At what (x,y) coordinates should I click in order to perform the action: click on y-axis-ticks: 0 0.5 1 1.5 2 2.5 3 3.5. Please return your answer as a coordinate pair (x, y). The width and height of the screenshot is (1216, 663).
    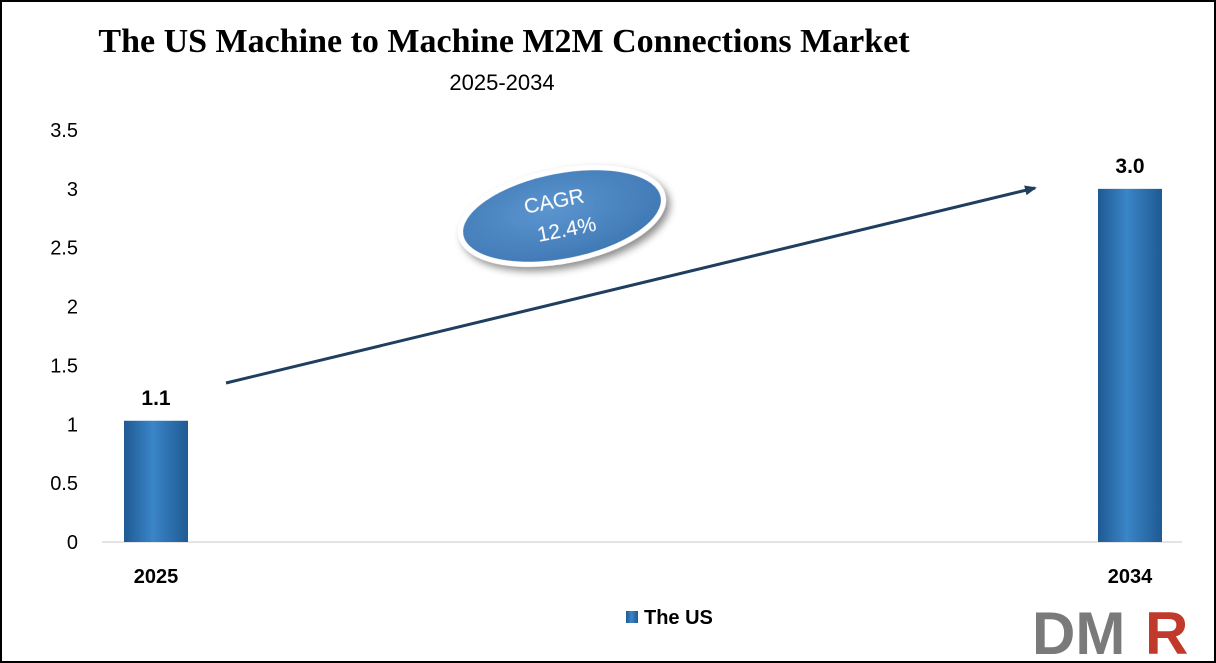
    Looking at the image, I should click on (64, 337).